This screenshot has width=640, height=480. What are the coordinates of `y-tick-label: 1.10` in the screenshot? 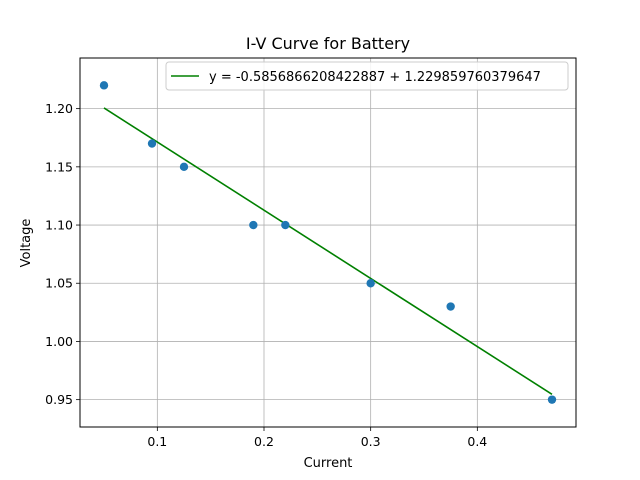 It's located at (59, 225).